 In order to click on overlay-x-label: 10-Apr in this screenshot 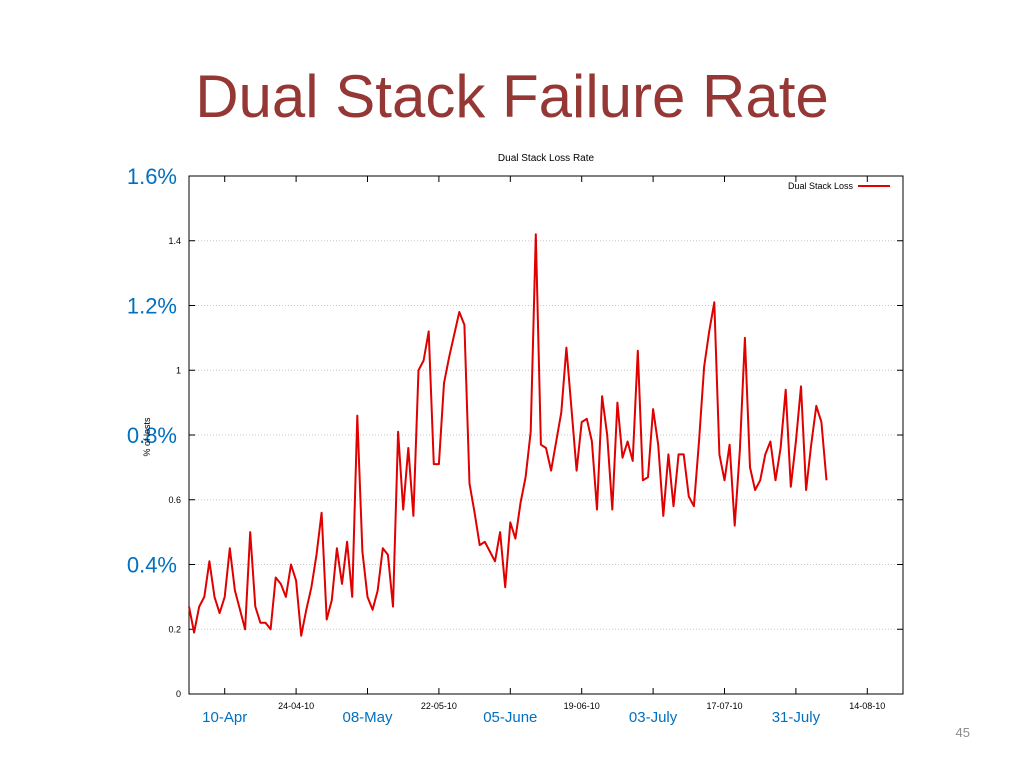, I will do `click(224, 717)`.